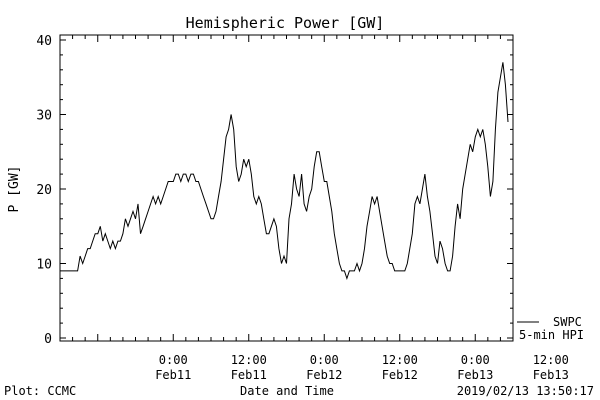 Image resolution: width=600 pixels, height=400 pixels. Describe the element at coordinates (567, 322) in the screenshot. I see `legend-label-swpc: SWPC` at that location.